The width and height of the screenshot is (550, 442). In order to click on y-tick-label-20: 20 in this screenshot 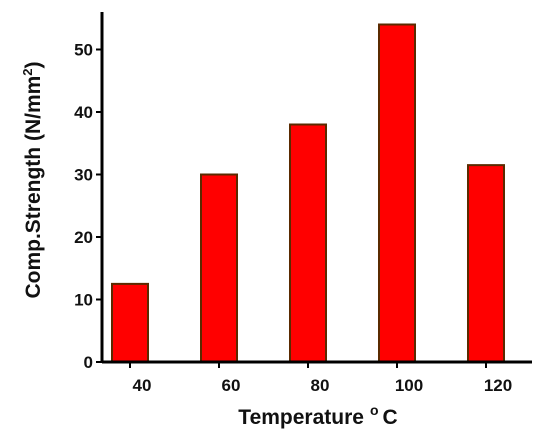, I will do `click(83, 237)`.